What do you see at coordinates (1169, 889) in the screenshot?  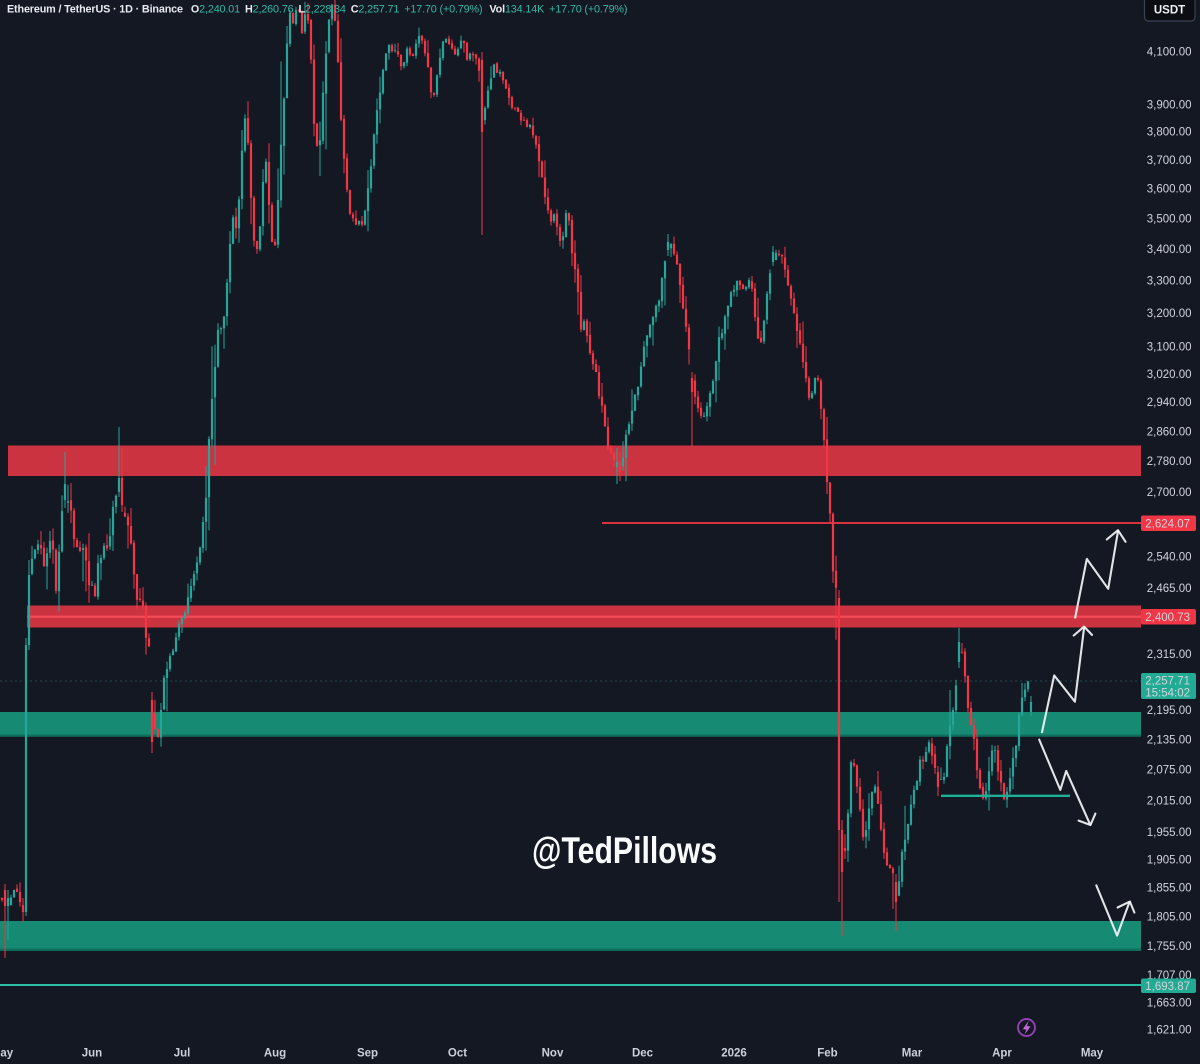 I see `svg-text: 1,855.00` at bounding box center [1169, 889].